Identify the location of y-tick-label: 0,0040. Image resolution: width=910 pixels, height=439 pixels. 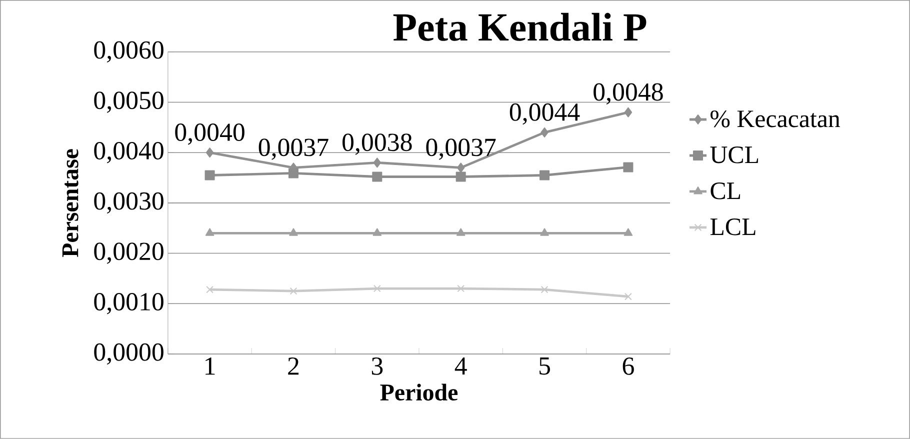
(129, 153).